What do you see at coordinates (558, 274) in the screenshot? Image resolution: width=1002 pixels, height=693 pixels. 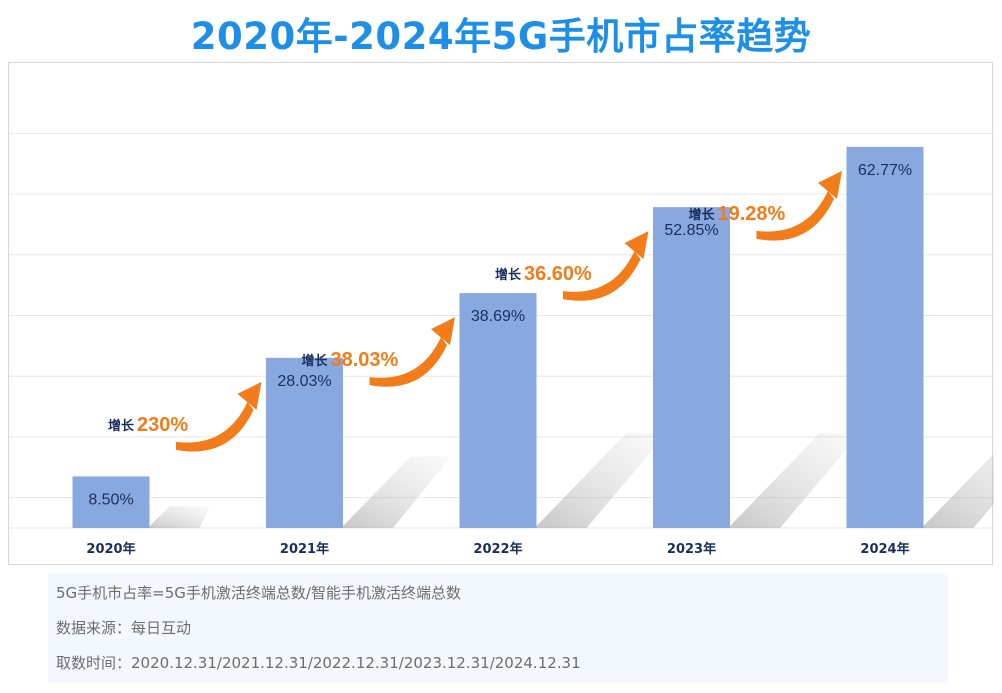 I see `growth-value-label: 36.60%` at bounding box center [558, 274].